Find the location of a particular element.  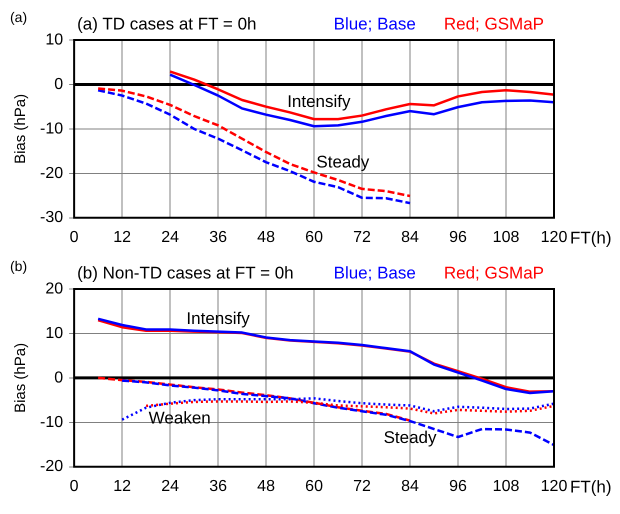

y-tick-label: 20 is located at coordinates (54, 289).